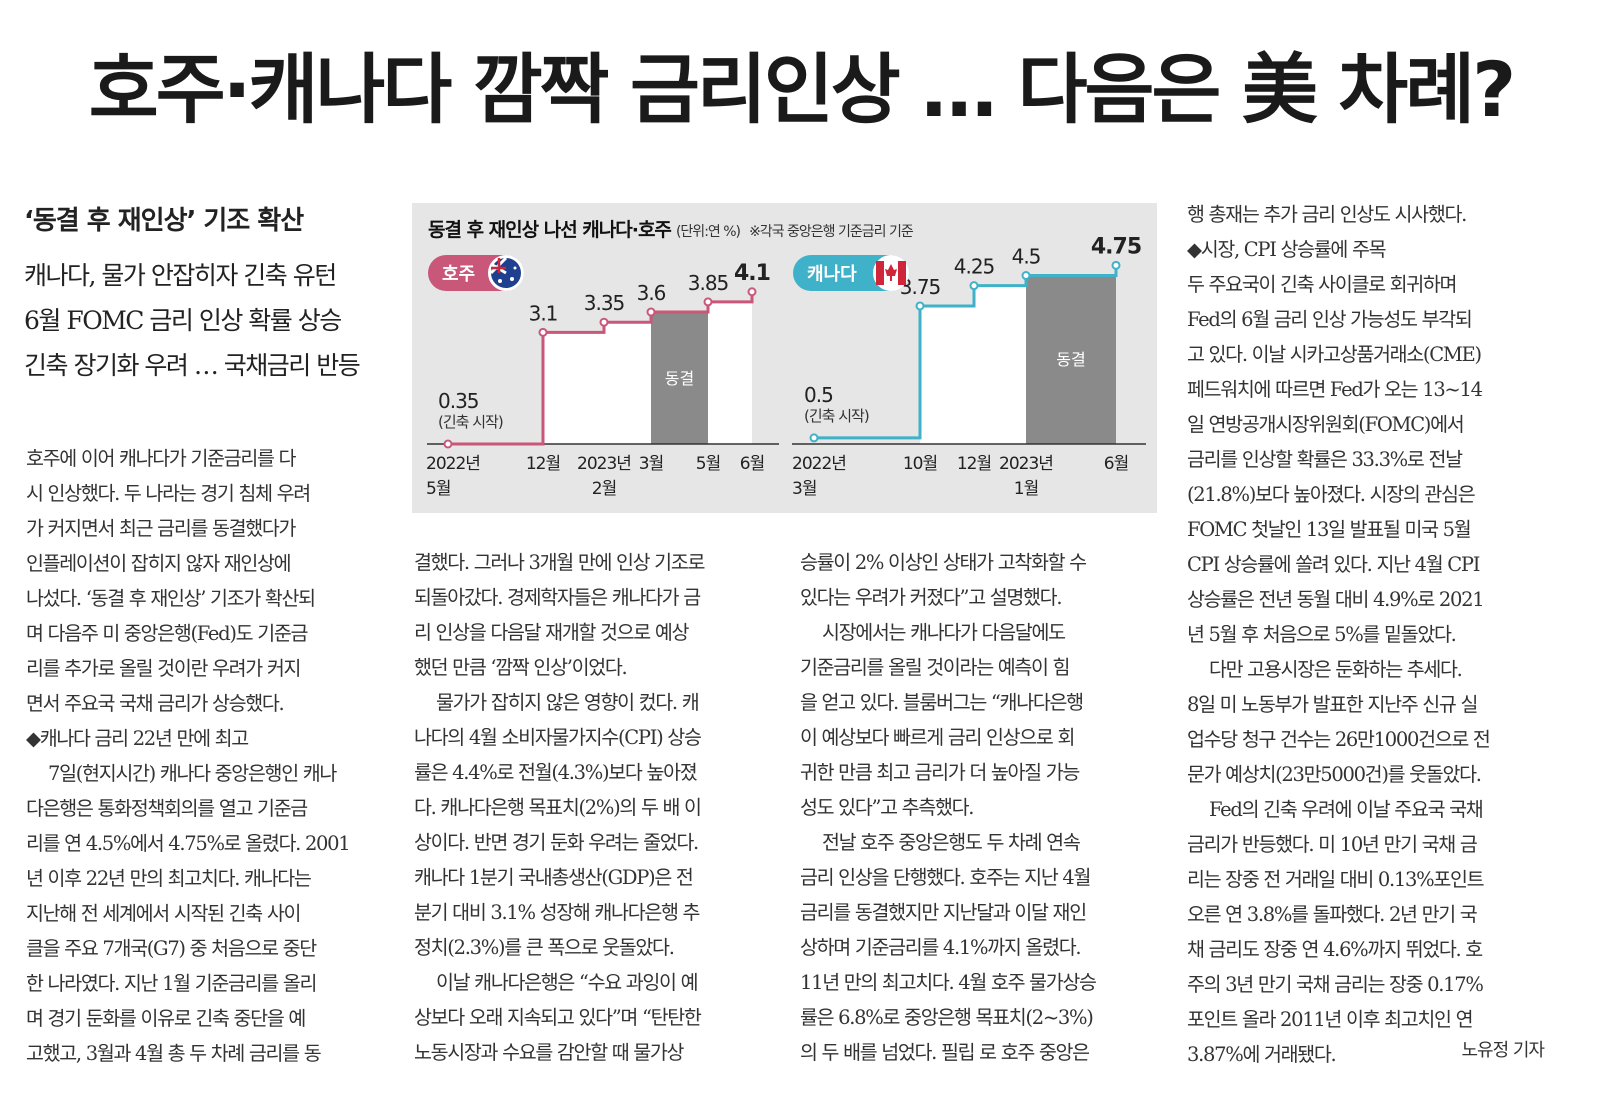  I want to click on article-line: 3.87%에 거래됐다., so click(1262, 1054).